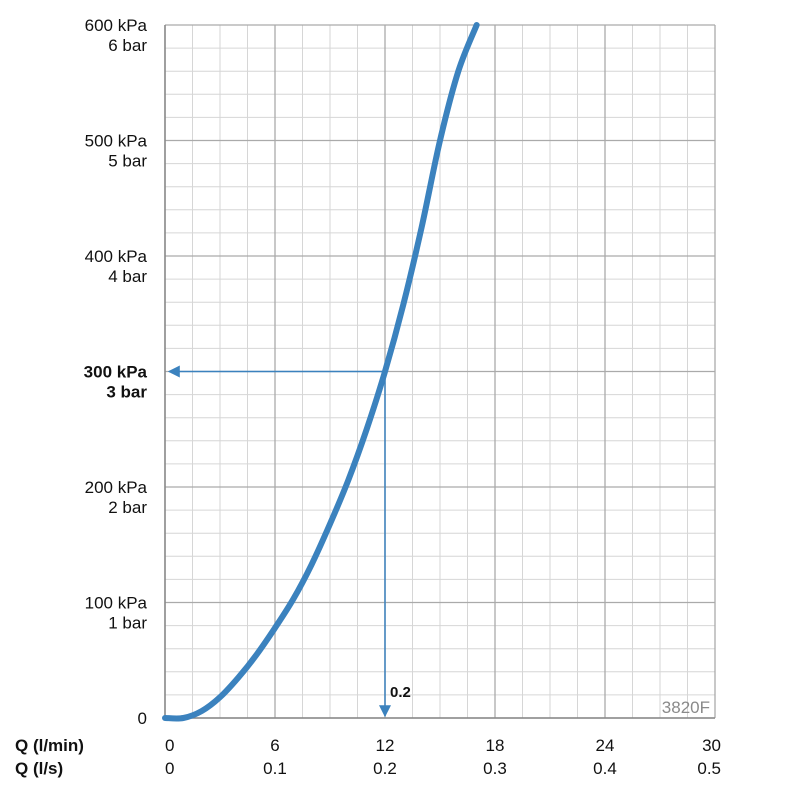  I want to click on y-tick-label-kpa: 600 kPa, so click(116, 25).